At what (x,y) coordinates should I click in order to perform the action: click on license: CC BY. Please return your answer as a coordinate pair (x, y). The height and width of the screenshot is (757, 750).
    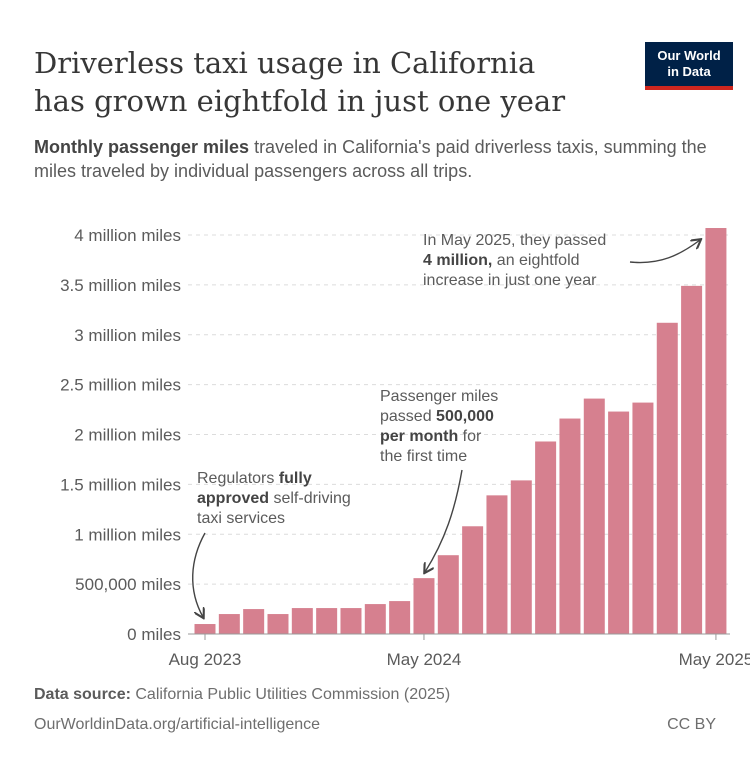
    Looking at the image, I should click on (691, 724).